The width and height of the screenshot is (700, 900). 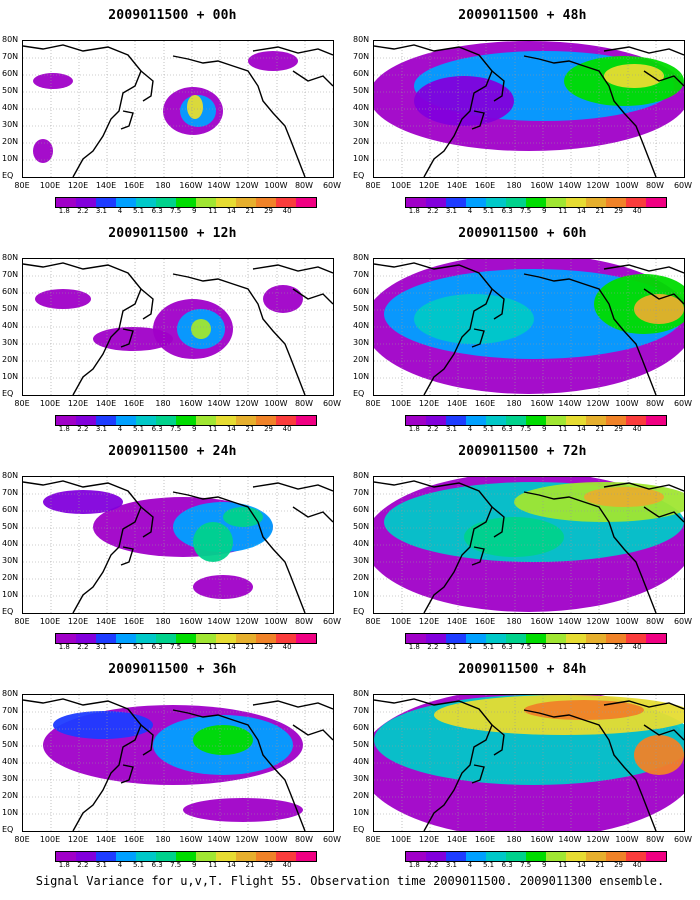 What do you see at coordinates (172, 233) in the screenshot?
I see `panel-title: 2009011500 + 12h` at bounding box center [172, 233].